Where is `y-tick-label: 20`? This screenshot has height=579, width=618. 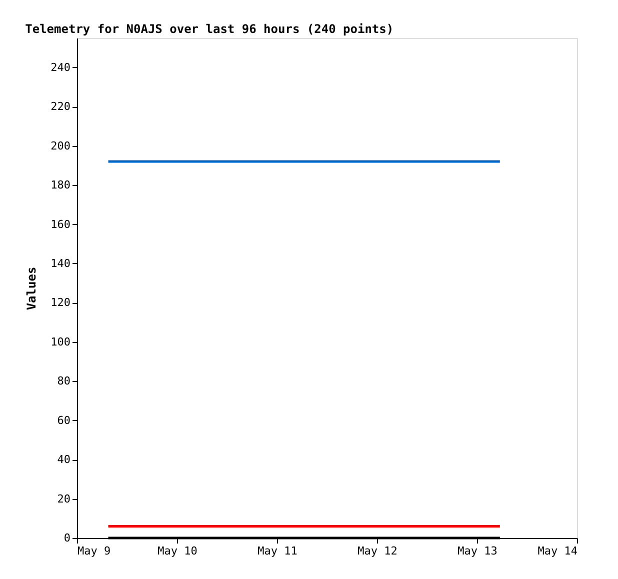
y-tick-label: 20 is located at coordinates (63, 499).